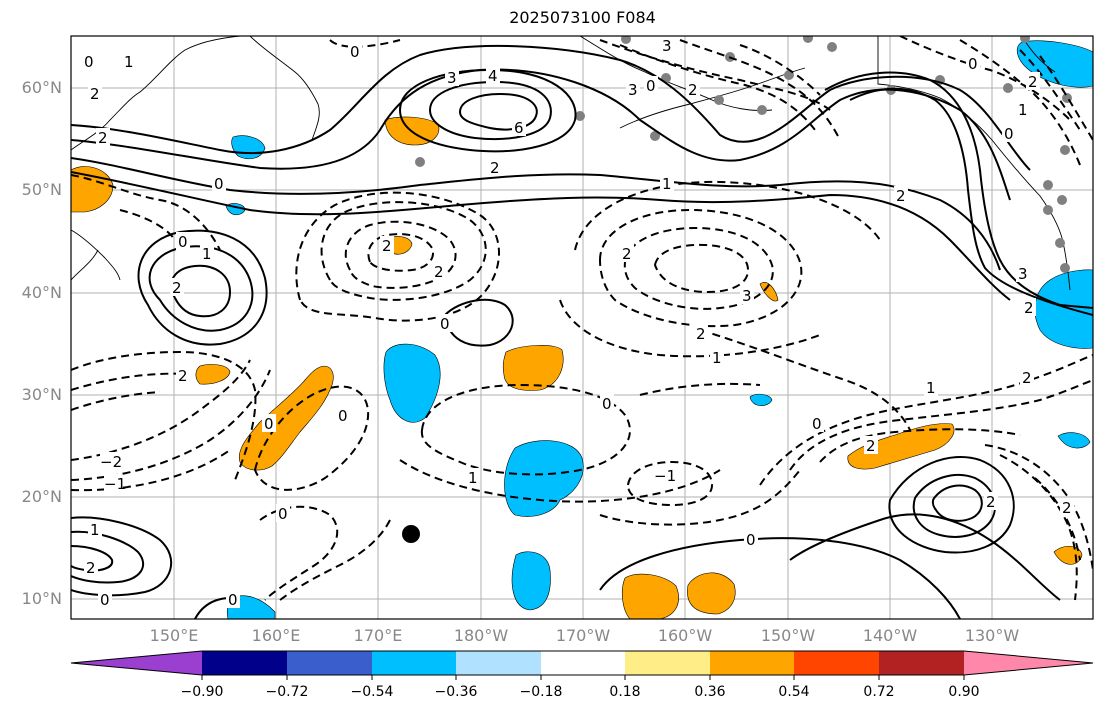 This screenshot has height=712, width=1105. I want to click on lon-label: 170°W, so click(583, 635).